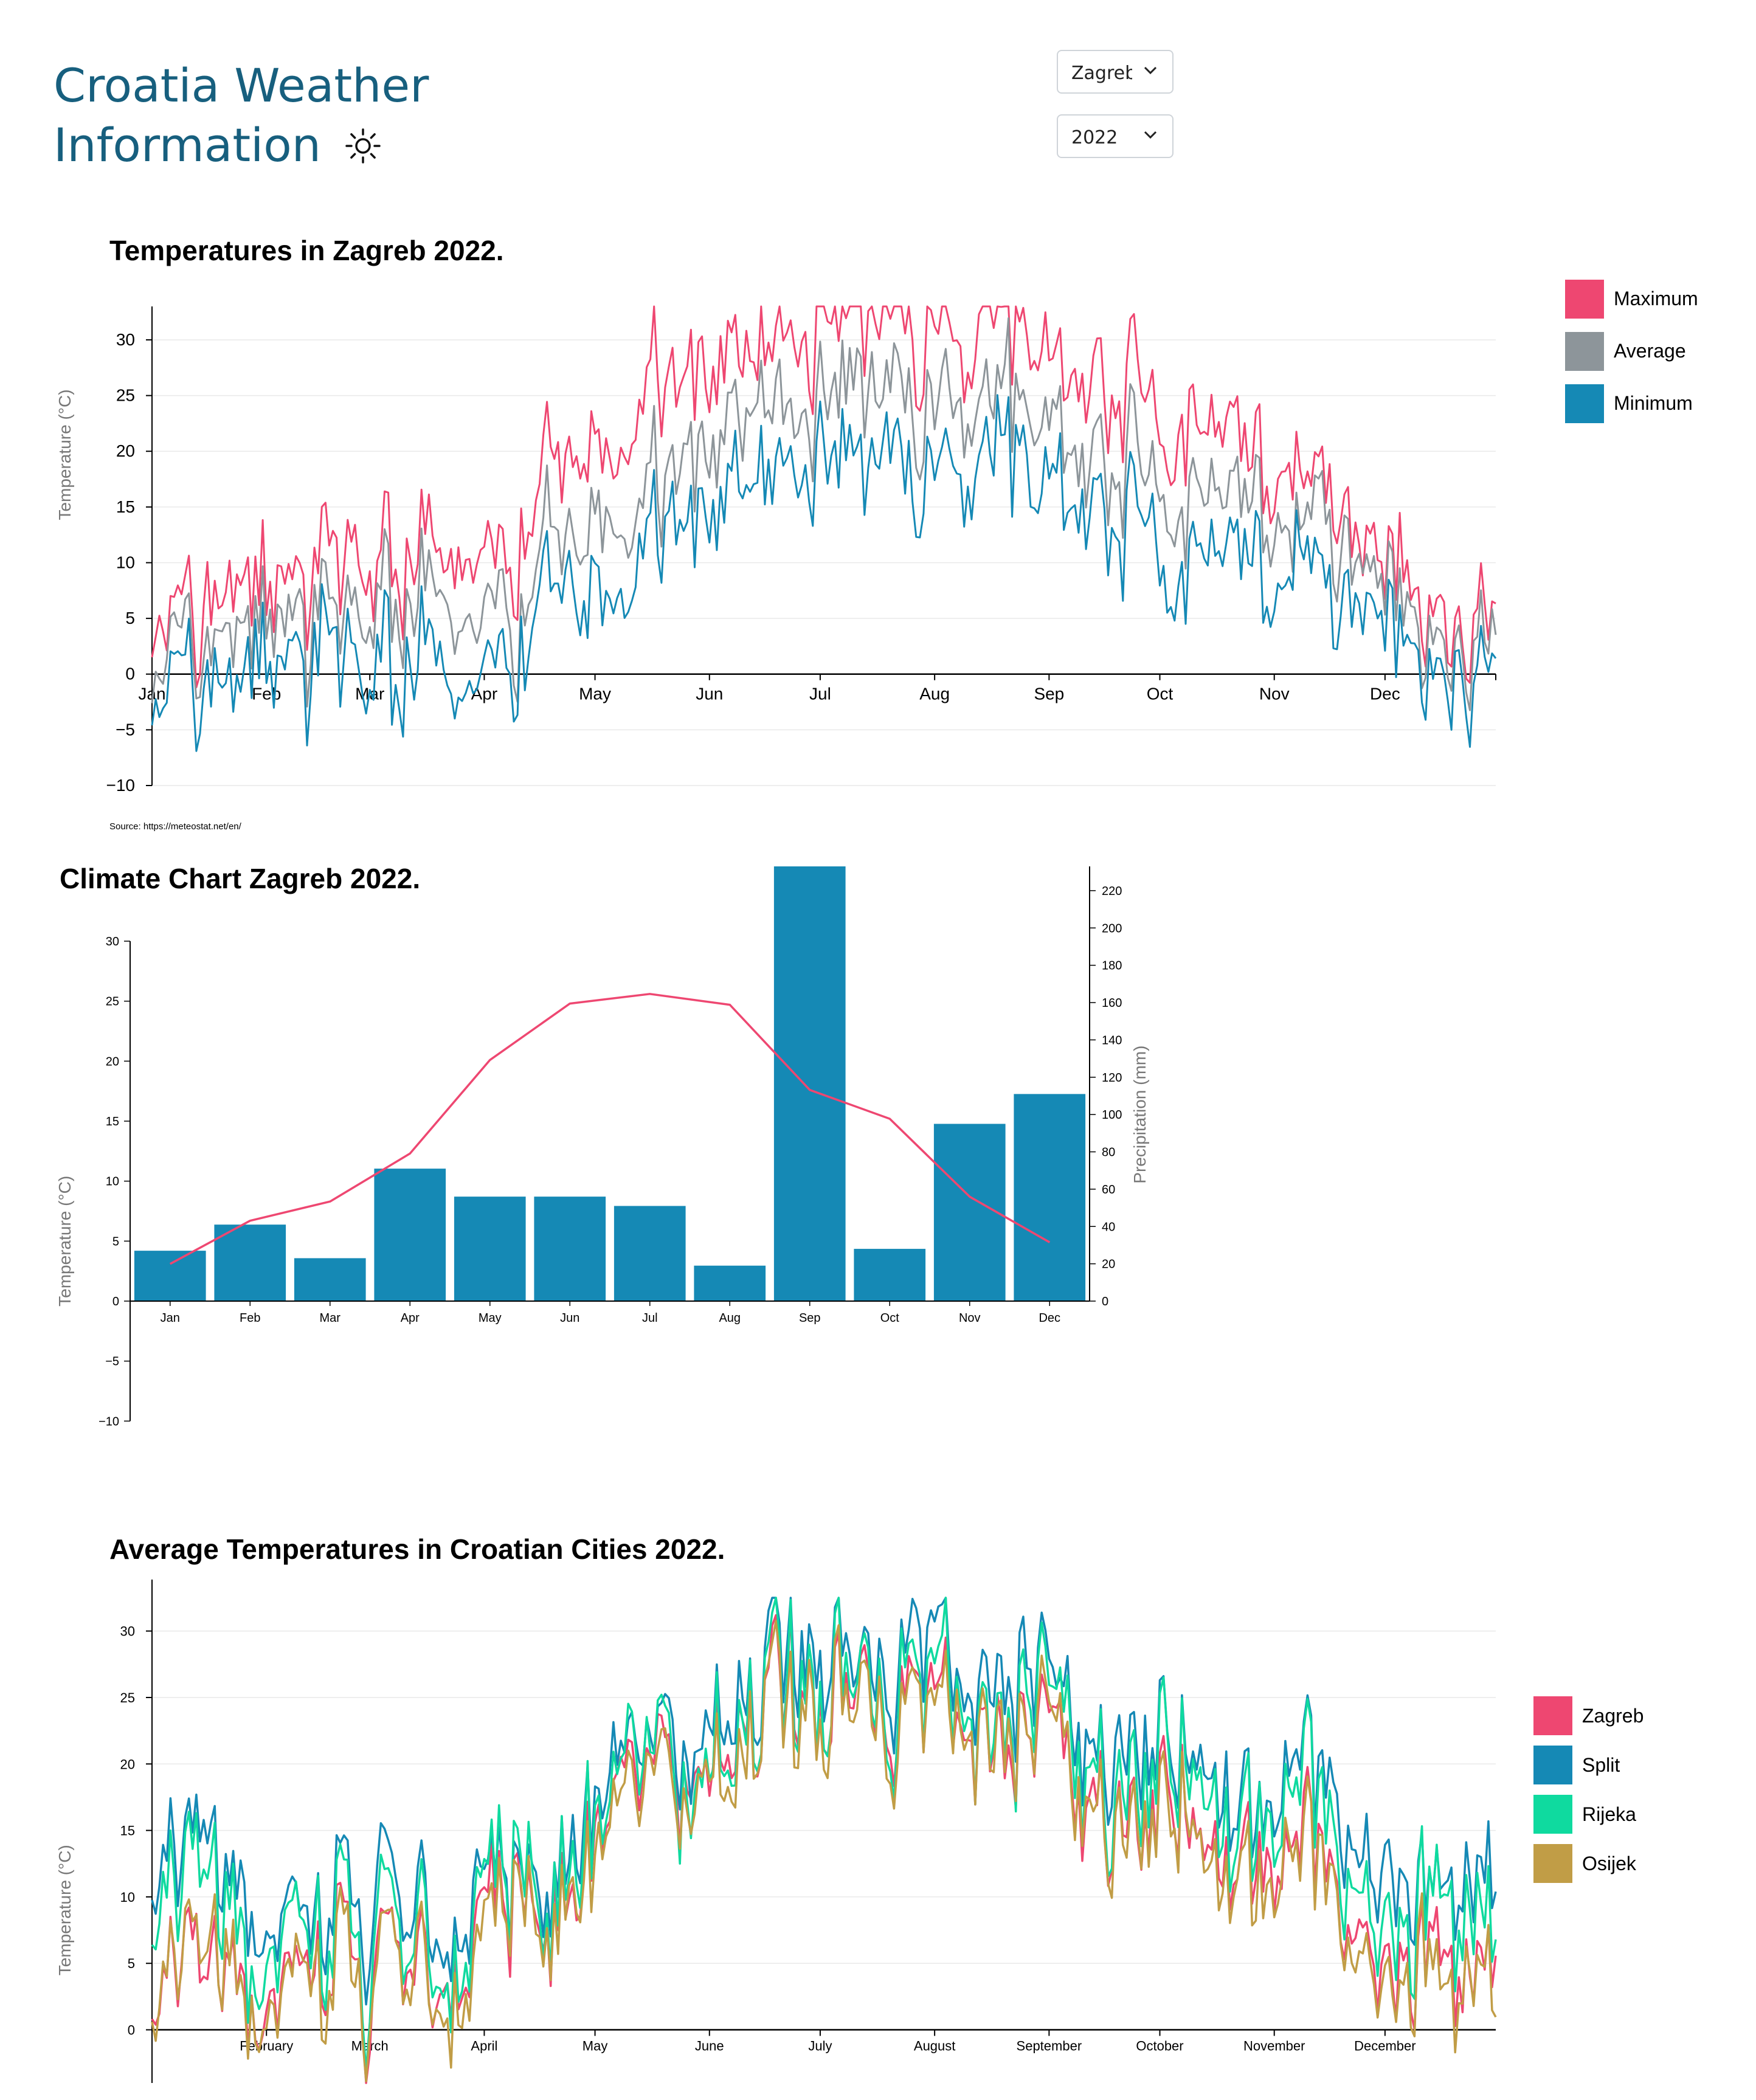  What do you see at coordinates (1108, 1190) in the screenshot?
I see `y2-tick-label: 60` at bounding box center [1108, 1190].